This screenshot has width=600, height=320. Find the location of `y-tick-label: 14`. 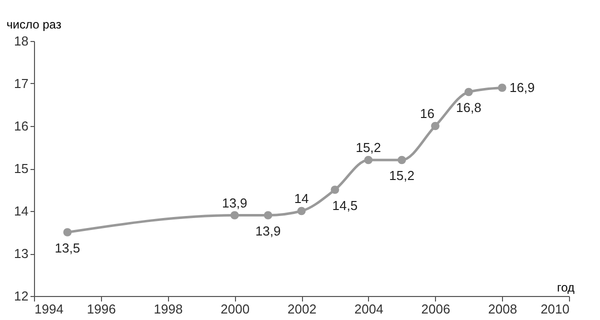

y-tick-label: 14 is located at coordinates (21, 211).